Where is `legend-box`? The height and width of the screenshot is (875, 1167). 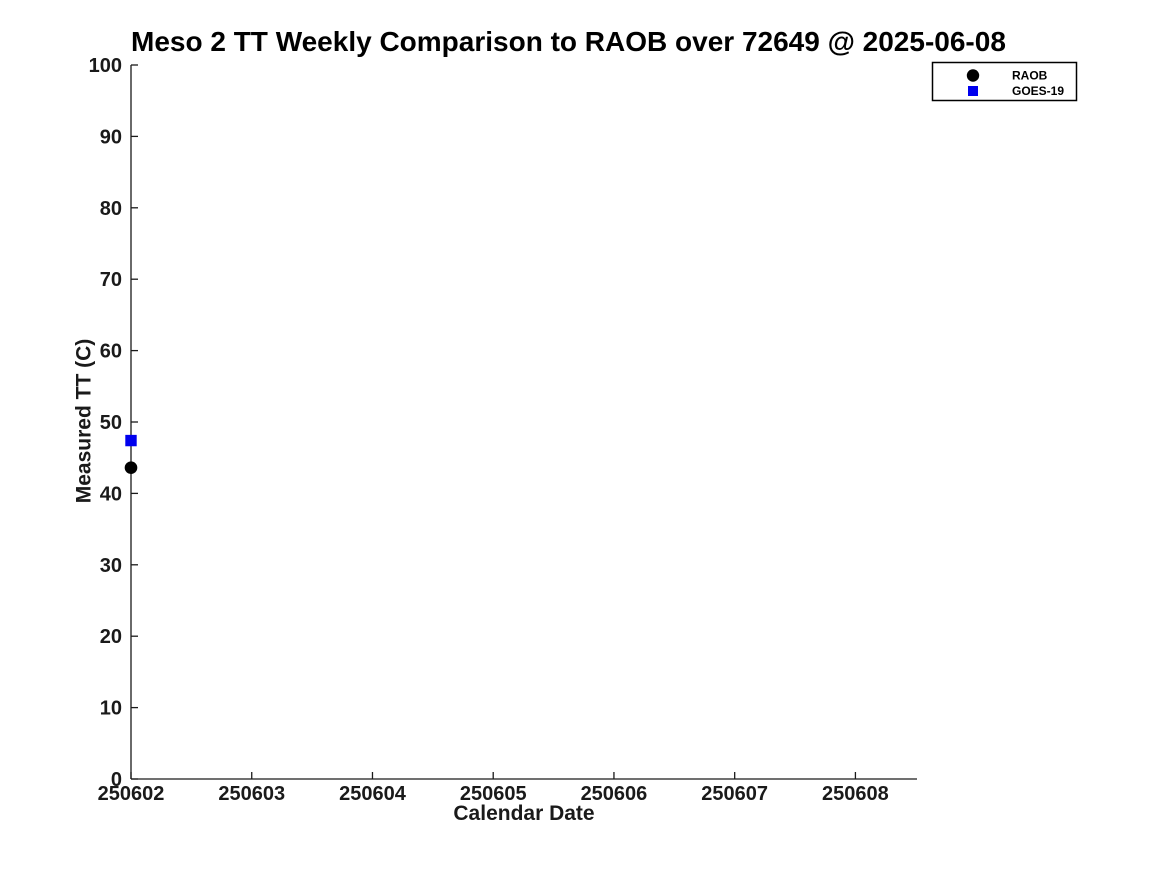
legend-box is located at coordinates (1004, 81).